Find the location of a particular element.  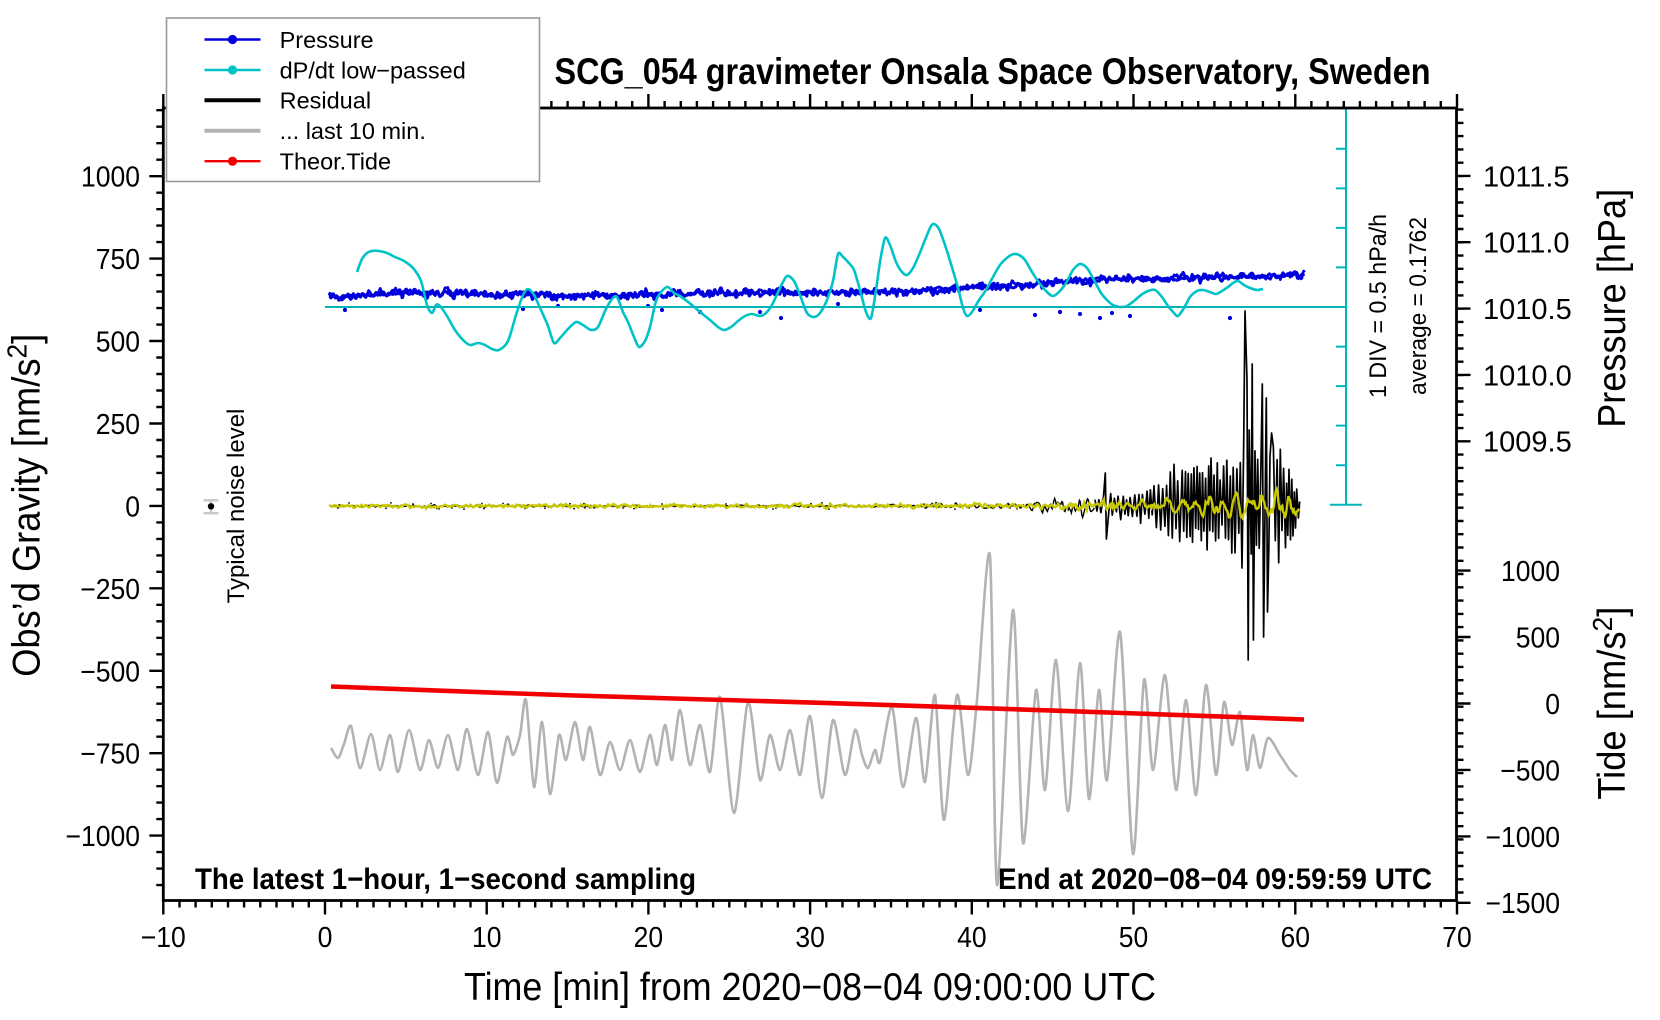

svg-text: 10 is located at coordinates (487, 938).